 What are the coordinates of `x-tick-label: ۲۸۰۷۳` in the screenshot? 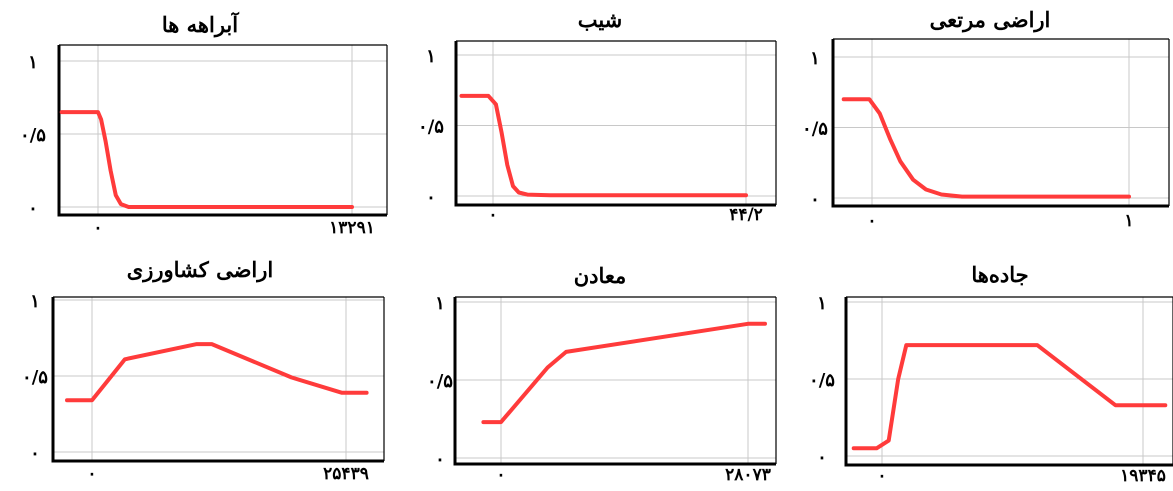 It's located at (748, 475).